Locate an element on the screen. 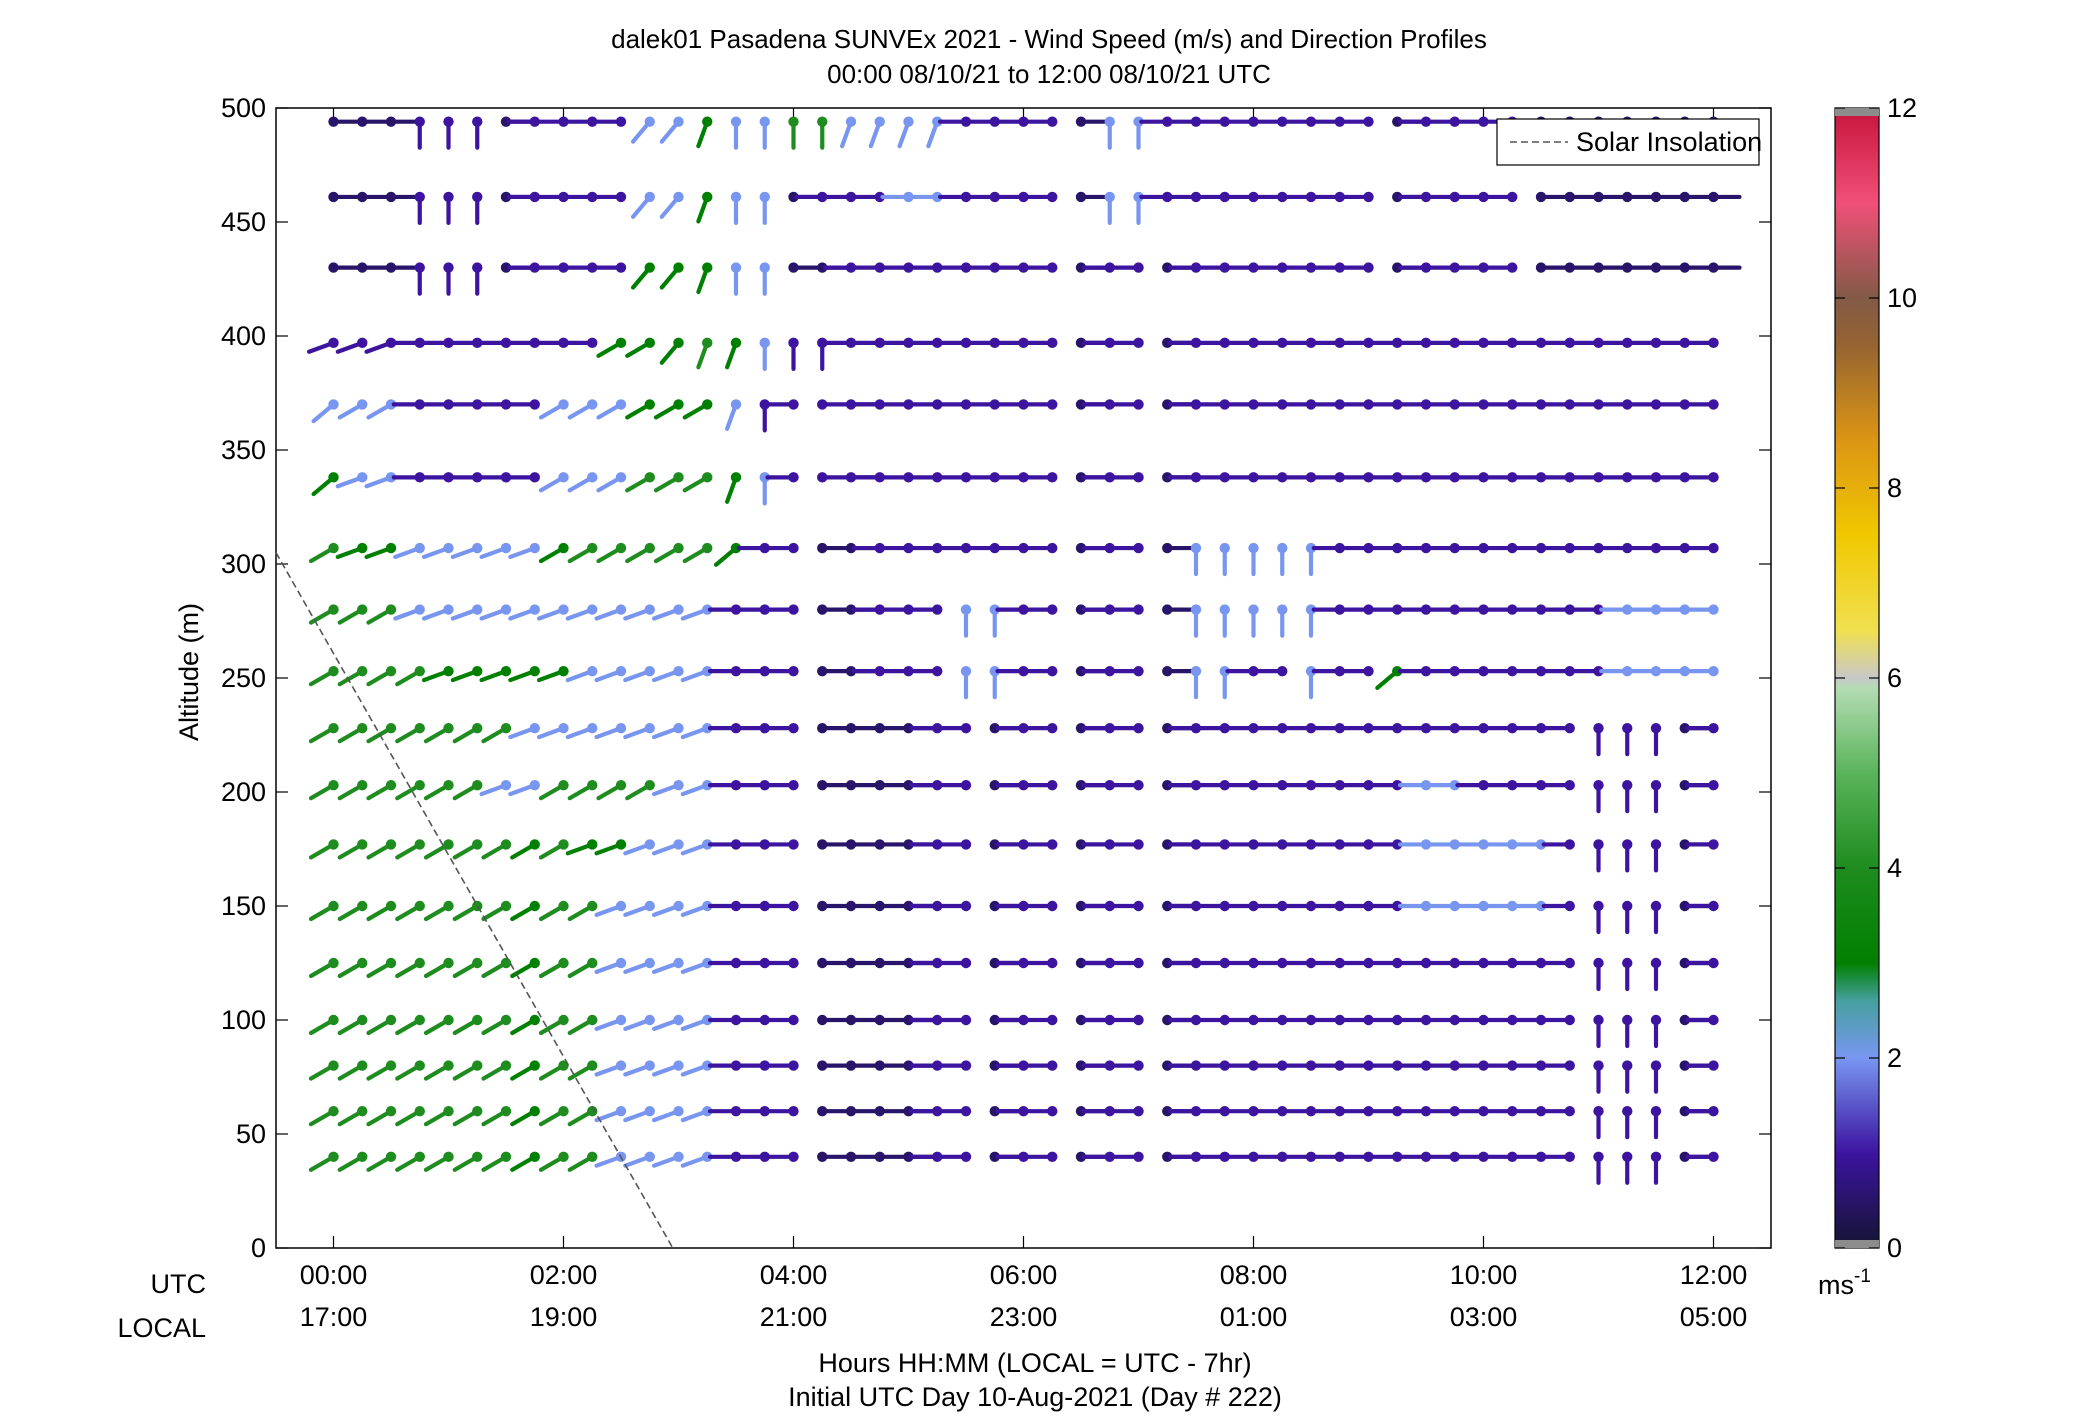 The height and width of the screenshot is (1425, 2098). colorbar-tick-label: 4 is located at coordinates (1894, 868).